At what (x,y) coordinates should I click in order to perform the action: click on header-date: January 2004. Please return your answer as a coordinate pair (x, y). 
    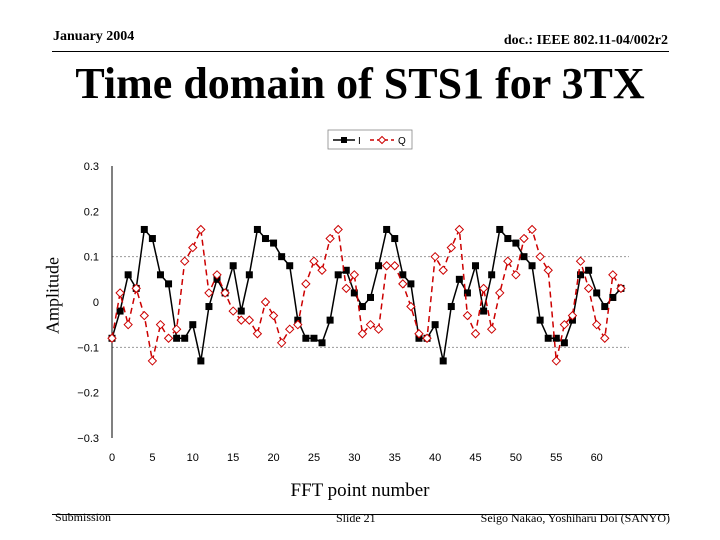
    Looking at the image, I should click on (94, 36).